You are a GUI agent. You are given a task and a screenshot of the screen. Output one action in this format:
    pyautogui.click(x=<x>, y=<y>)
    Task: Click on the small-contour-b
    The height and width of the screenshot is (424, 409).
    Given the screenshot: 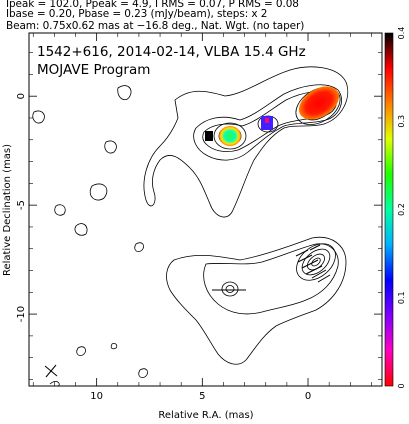 What is the action you would take?
    pyautogui.click(x=110, y=147)
    